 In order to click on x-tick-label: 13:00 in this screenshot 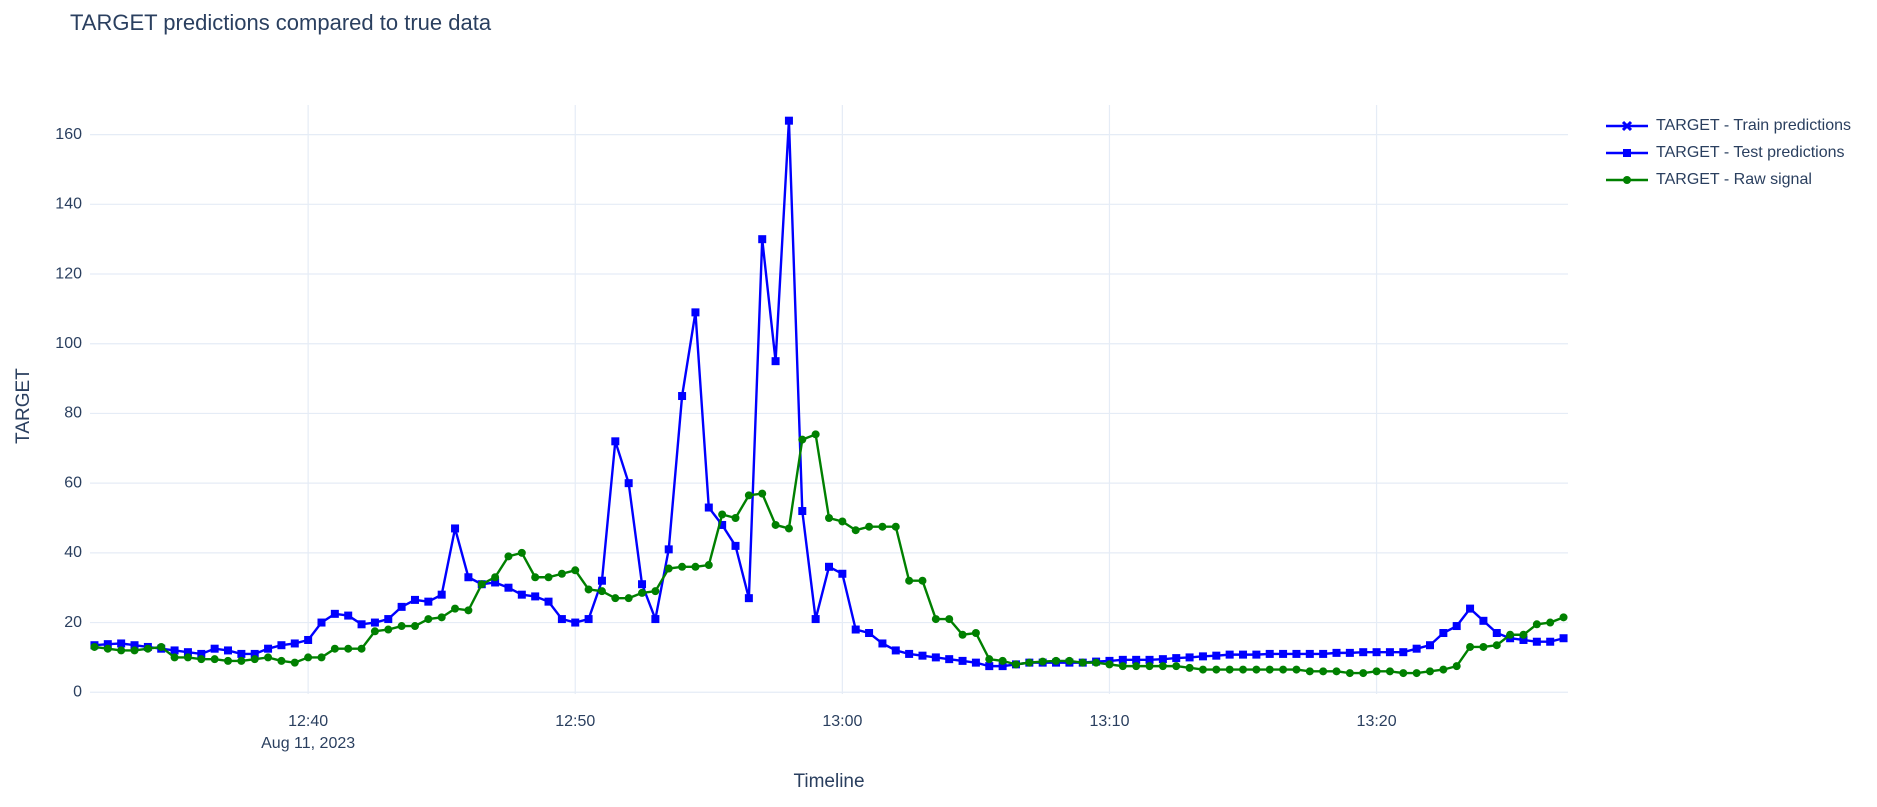, I will do `click(842, 721)`.